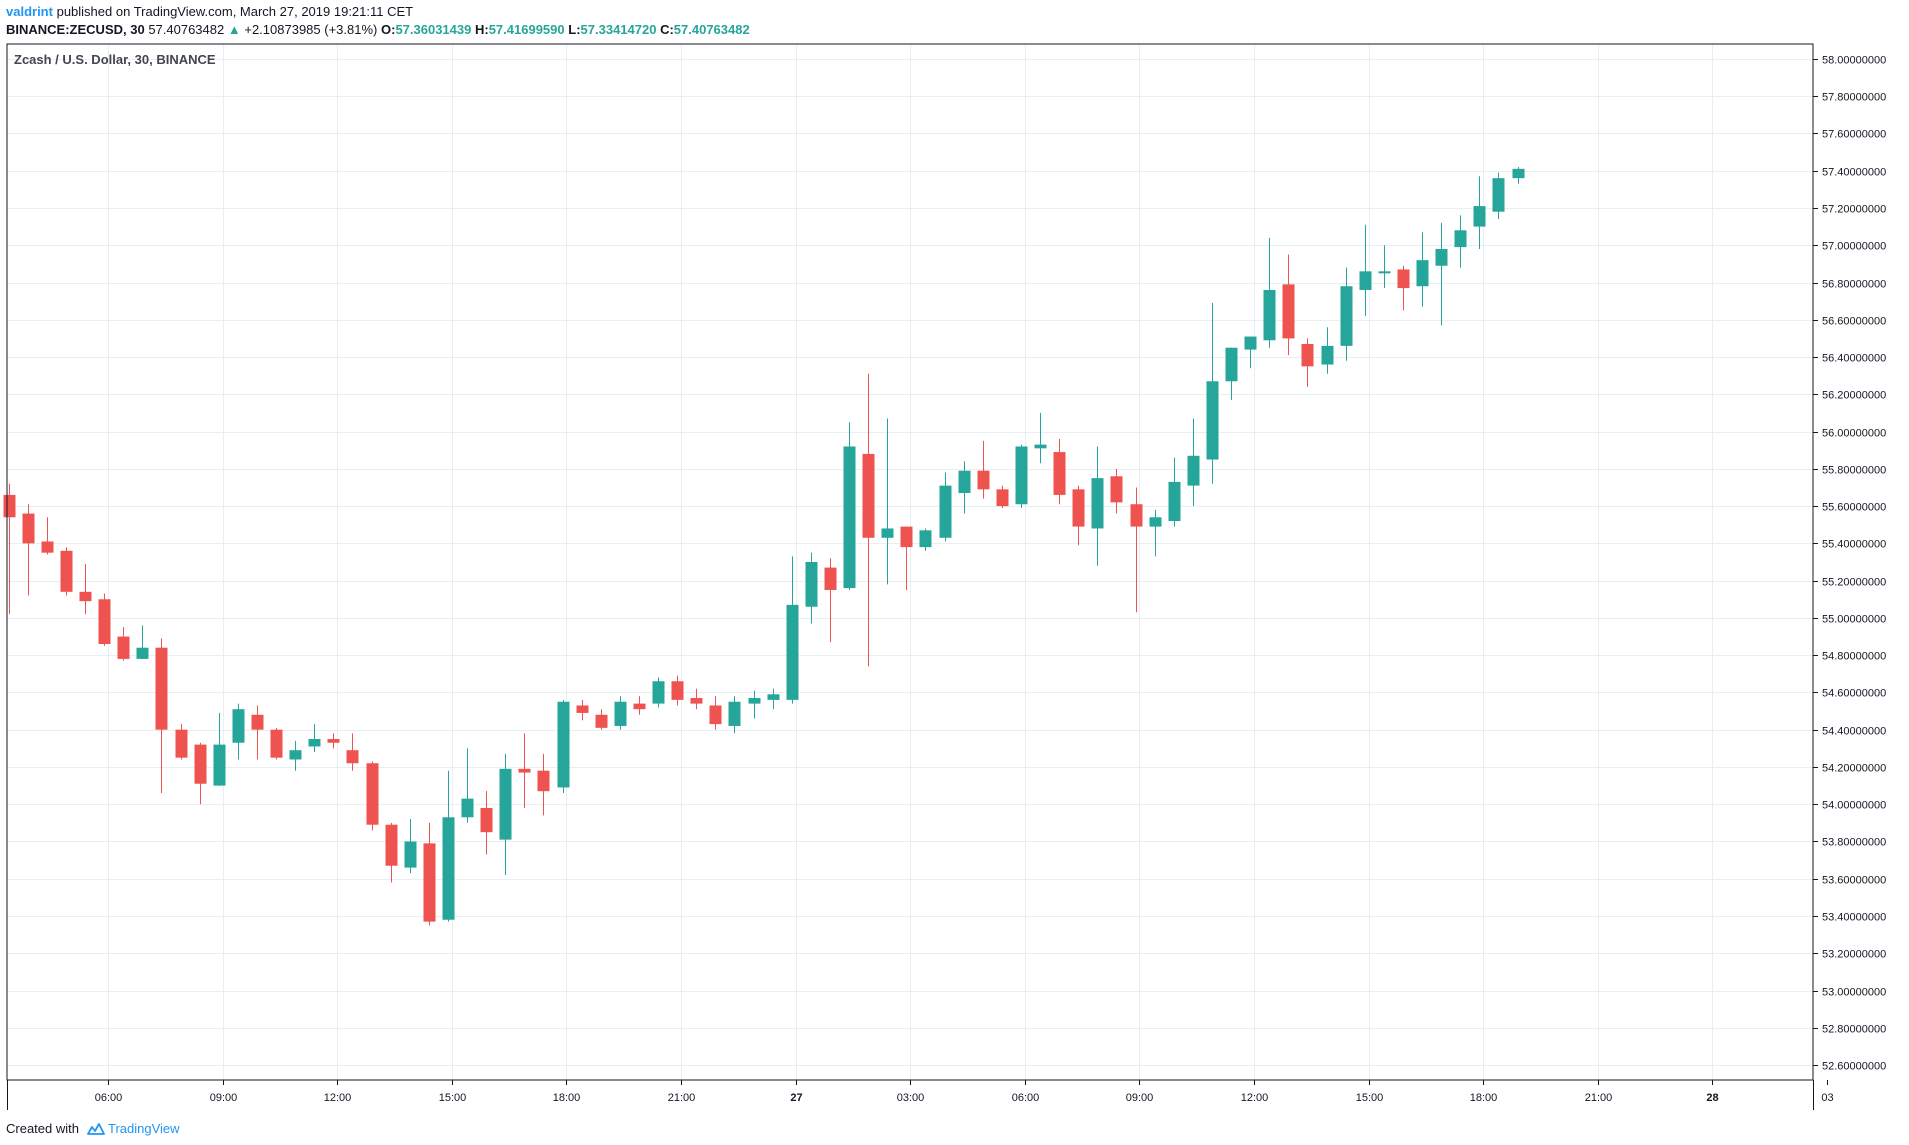  I want to click on y-tick-label: 54.40000000, so click(1854, 732).